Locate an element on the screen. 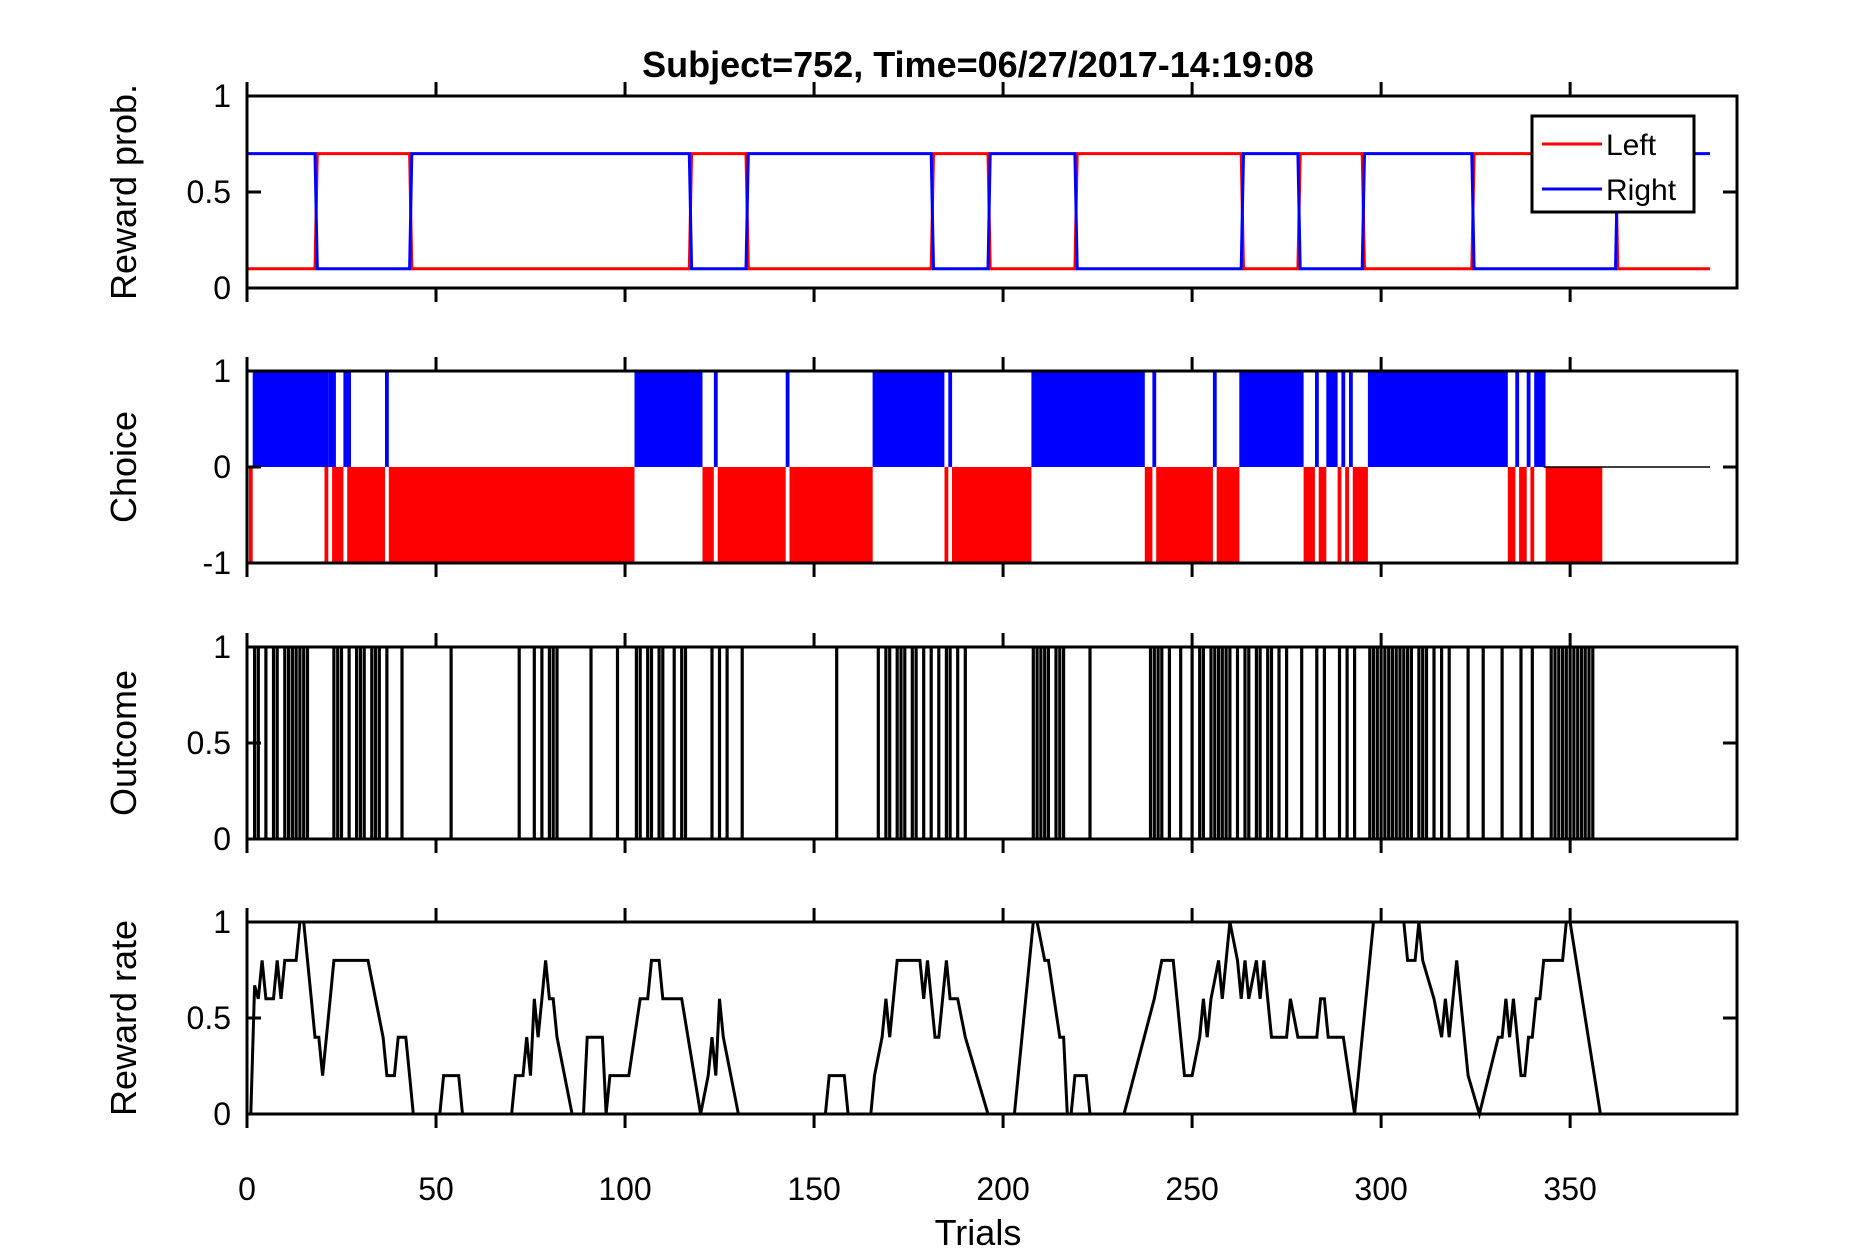 This screenshot has height=1250, width=1875. y-axis-label-outcome: Outcome is located at coordinates (123, 743).